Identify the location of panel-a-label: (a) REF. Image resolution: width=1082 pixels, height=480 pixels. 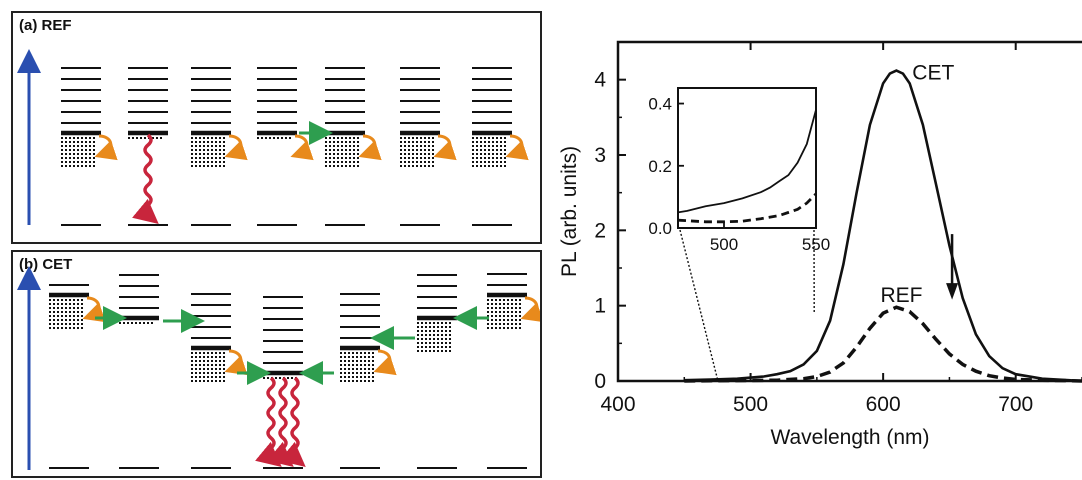
(45, 25).